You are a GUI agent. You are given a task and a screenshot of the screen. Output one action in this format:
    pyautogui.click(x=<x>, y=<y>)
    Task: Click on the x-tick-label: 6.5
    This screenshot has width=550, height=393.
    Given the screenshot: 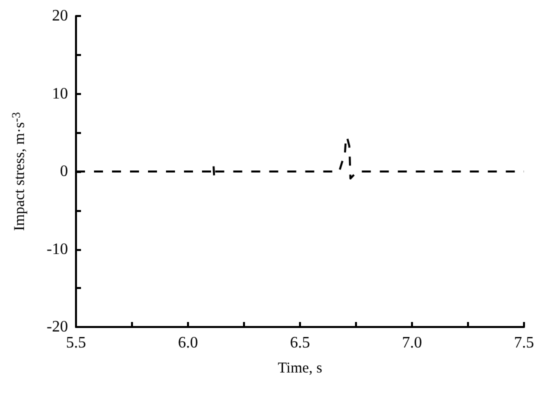 What is the action you would take?
    pyautogui.click(x=300, y=343)
    